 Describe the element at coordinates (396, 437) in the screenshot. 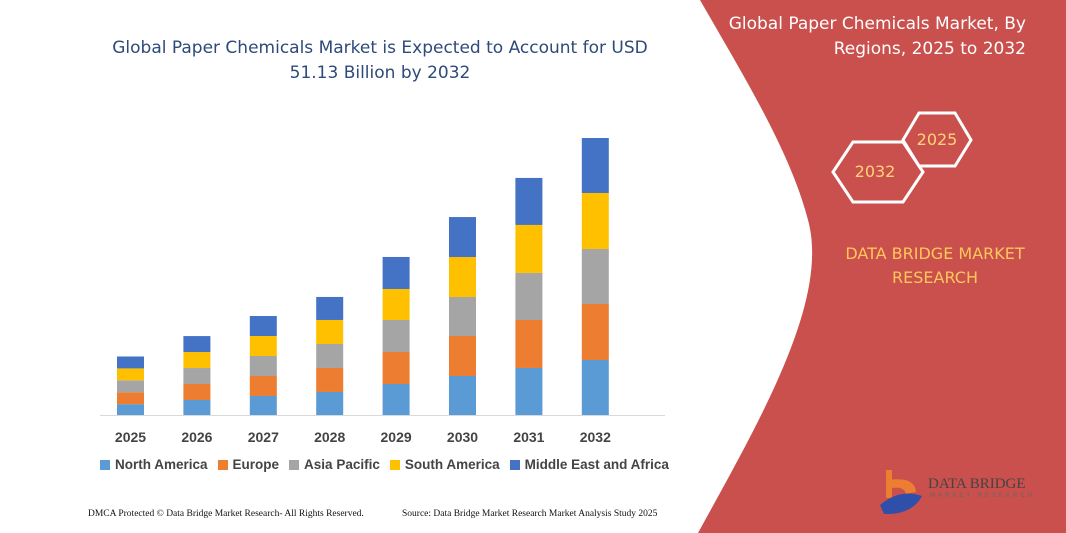

I see `x-tick-label: 2029` at that location.